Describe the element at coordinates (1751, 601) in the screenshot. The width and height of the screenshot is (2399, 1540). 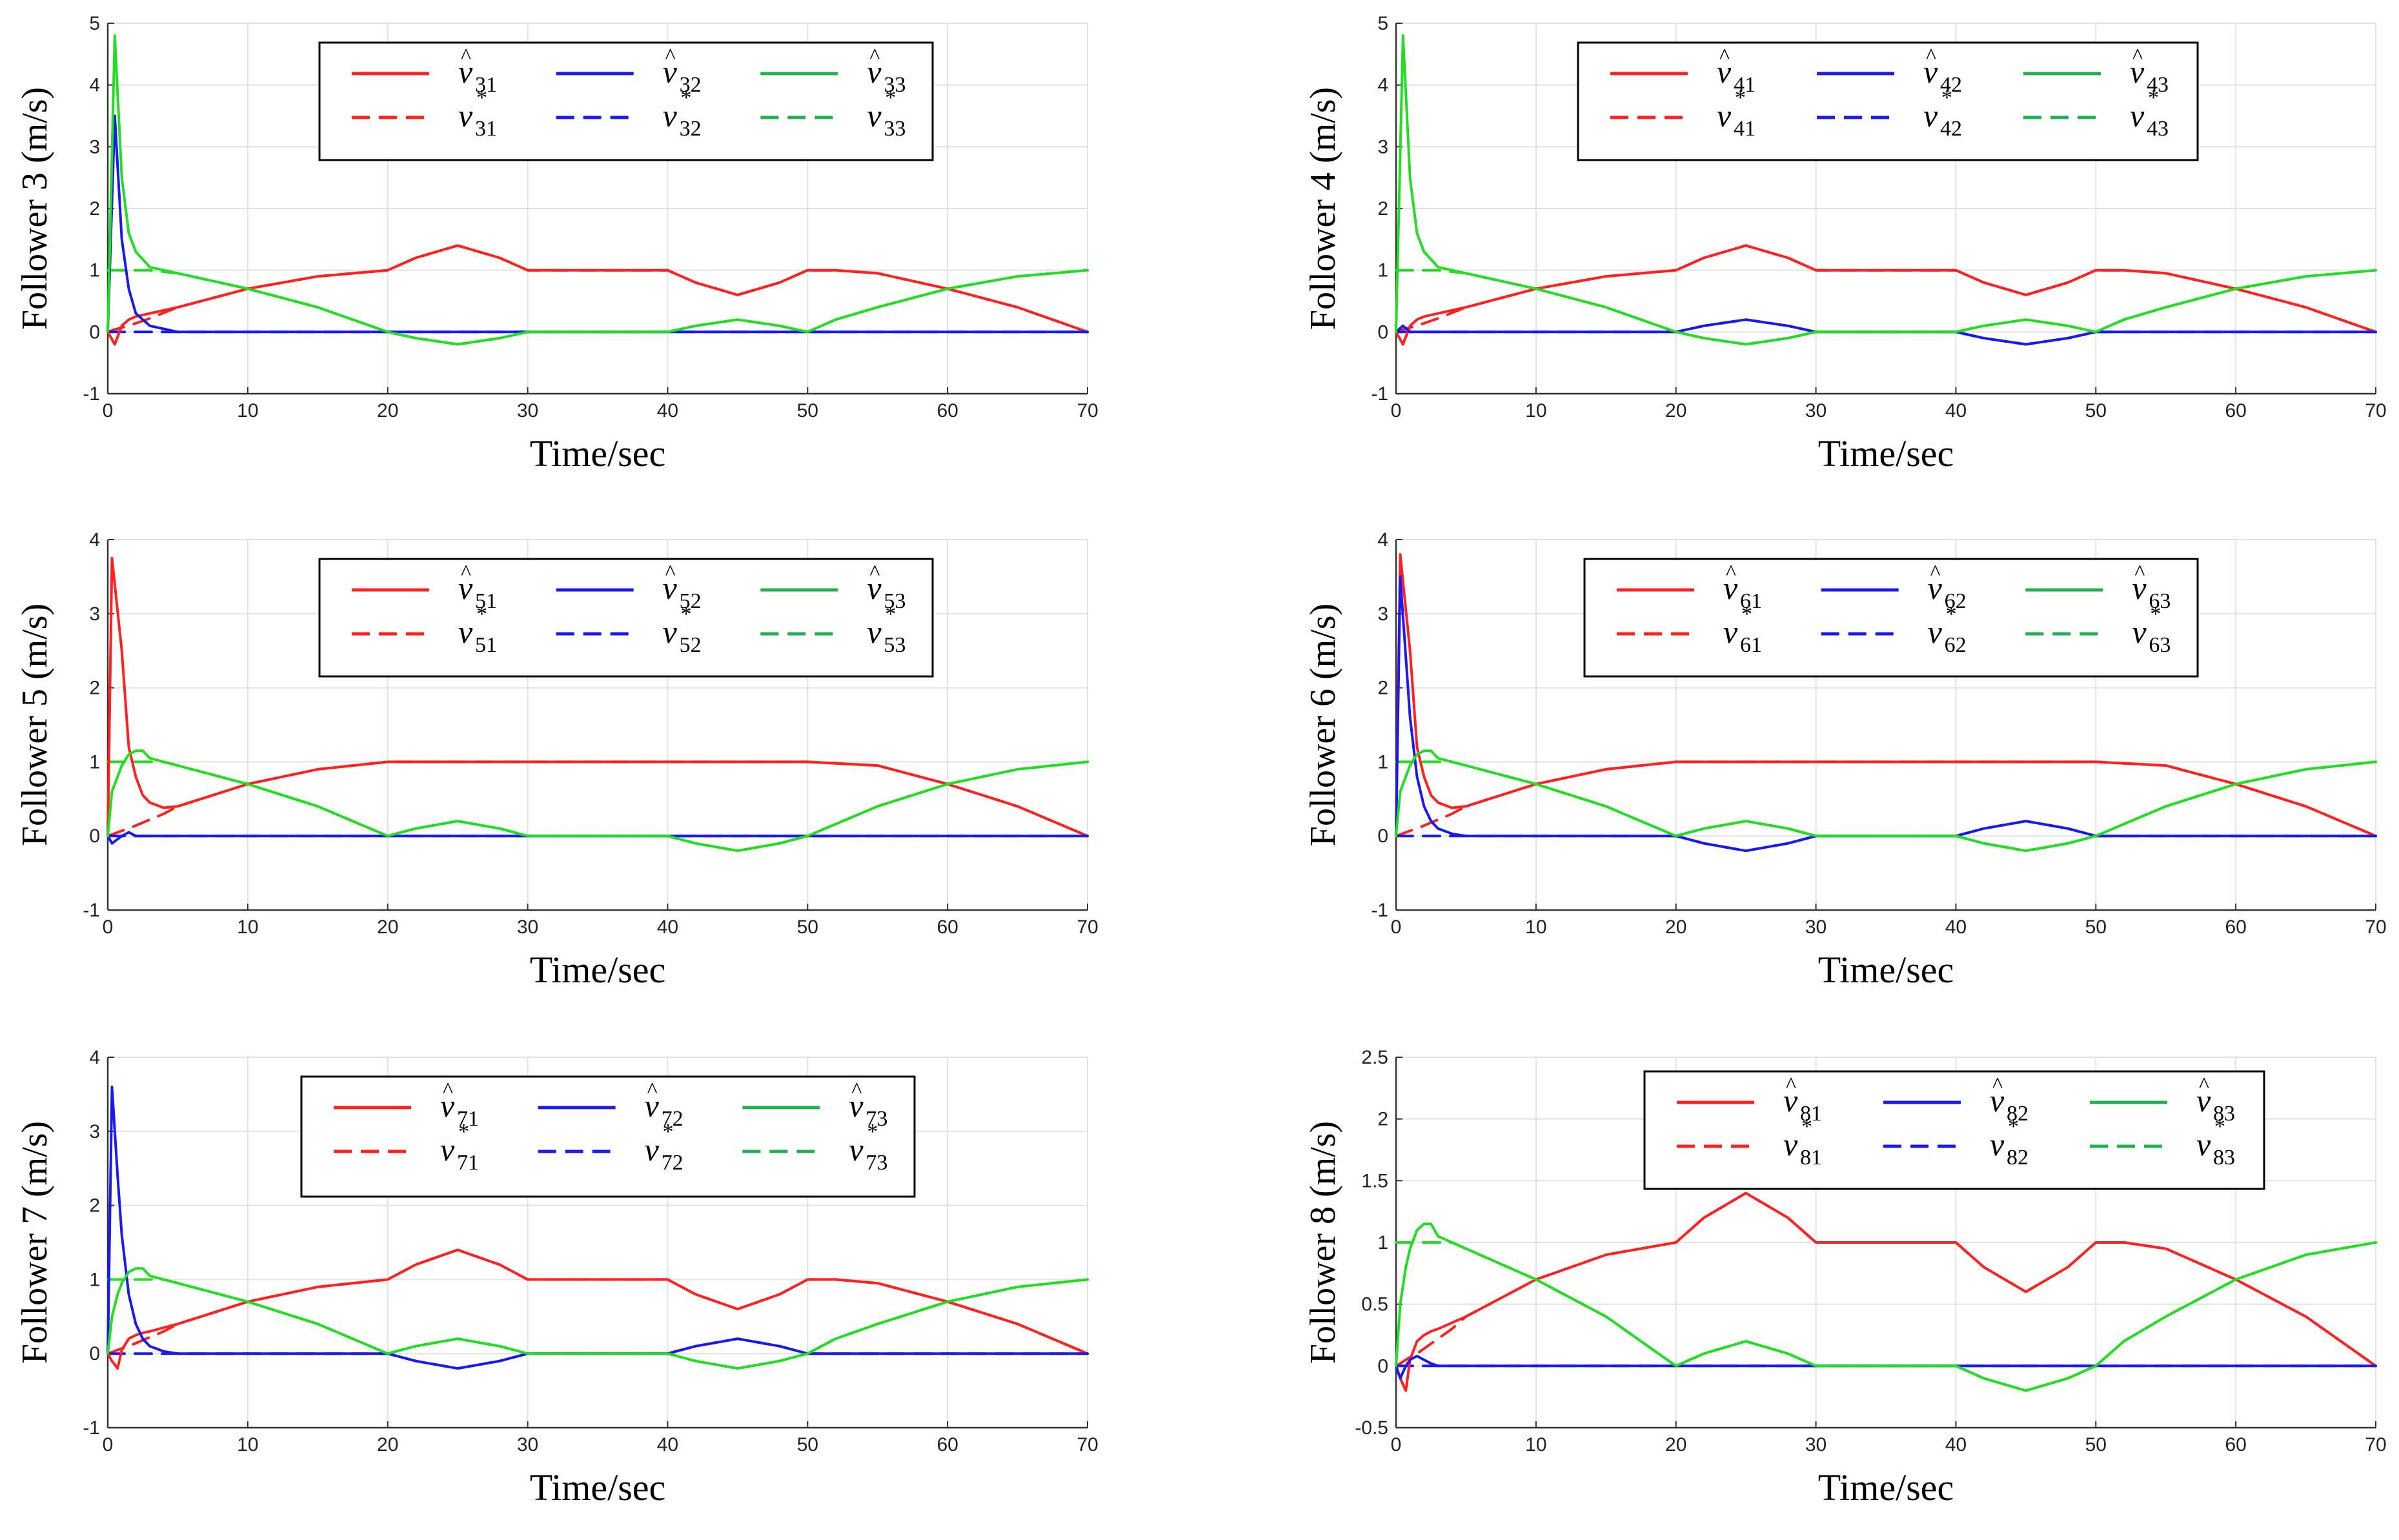
I see `legend-subscript: 61` at that location.